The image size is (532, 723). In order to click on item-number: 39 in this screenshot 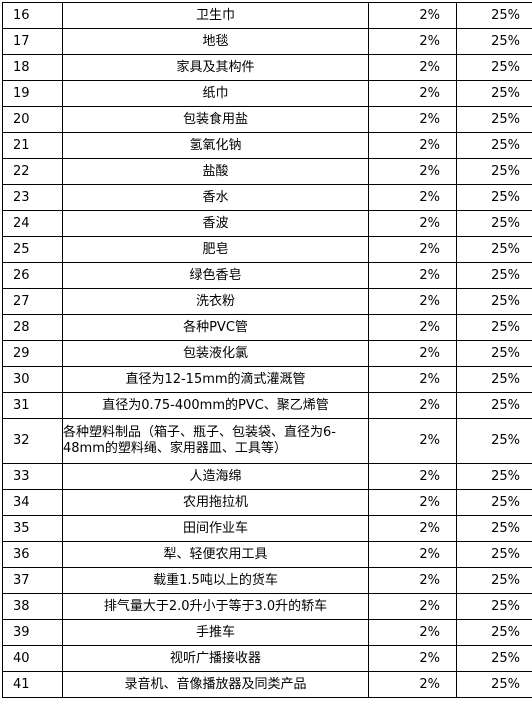, I will do `click(21, 632)`.